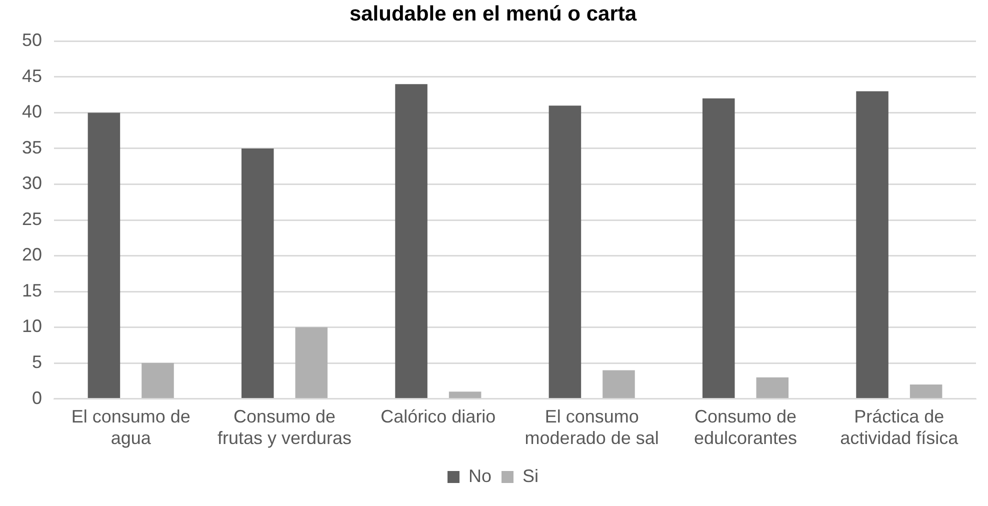  Describe the element at coordinates (130, 427) in the screenshot. I see `x-tick-label: El consumo de agua` at that location.